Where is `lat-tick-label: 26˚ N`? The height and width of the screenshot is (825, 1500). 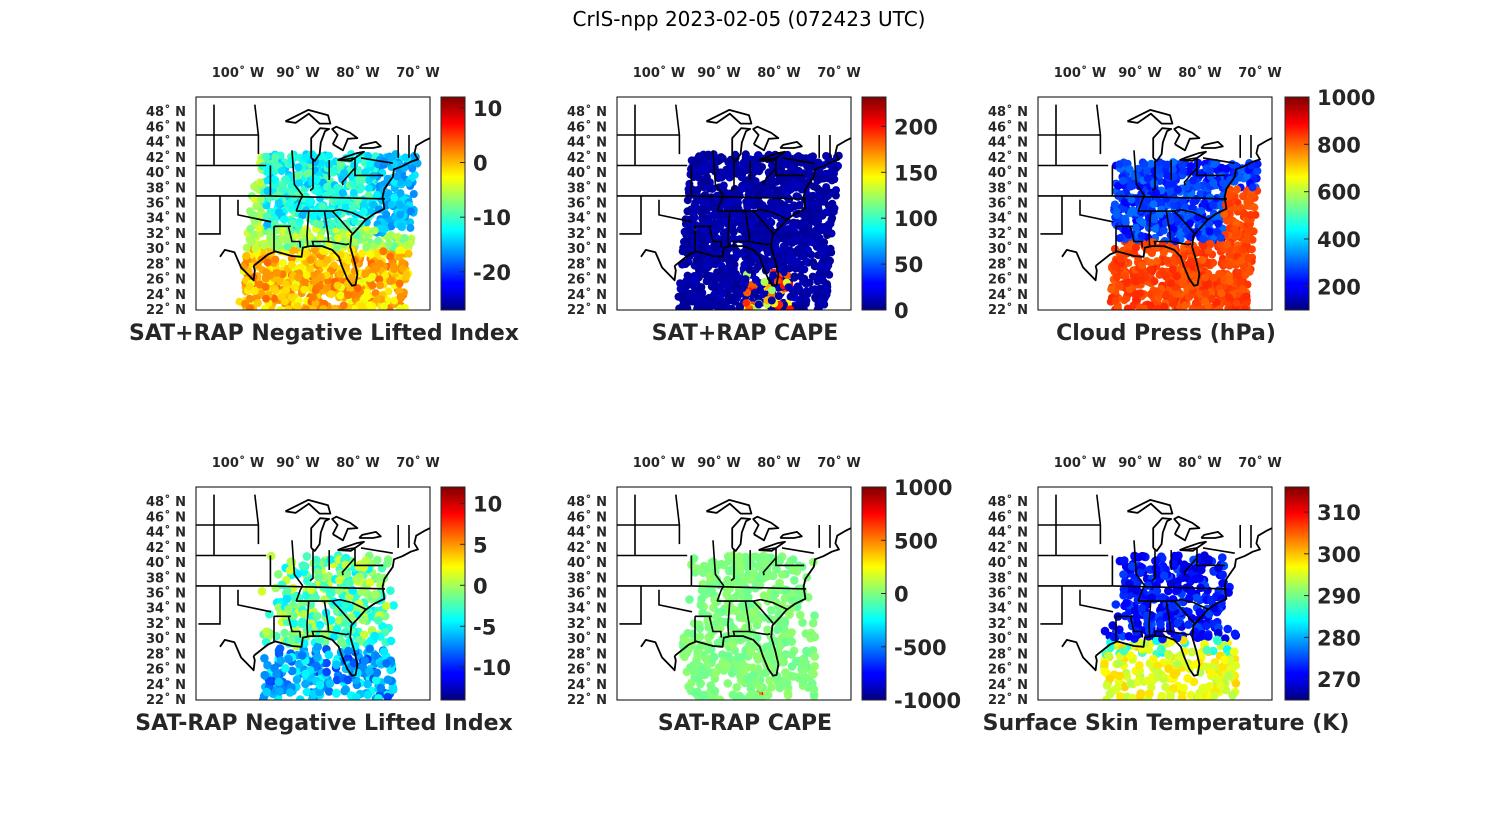
lat-tick-label: 26˚ N is located at coordinates (587, 280).